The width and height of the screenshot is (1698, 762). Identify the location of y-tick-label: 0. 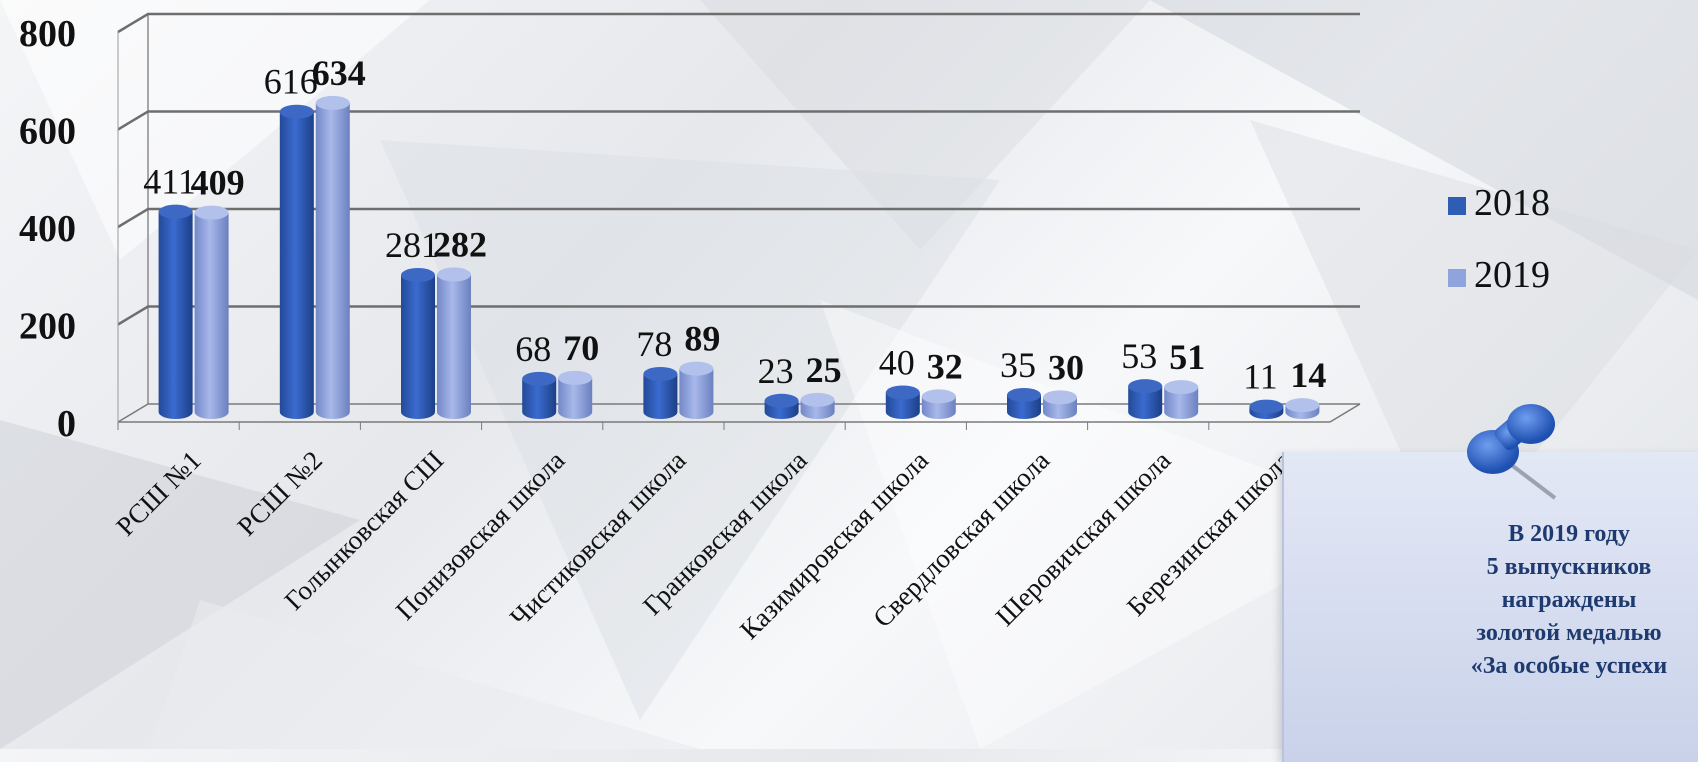
(66, 424).